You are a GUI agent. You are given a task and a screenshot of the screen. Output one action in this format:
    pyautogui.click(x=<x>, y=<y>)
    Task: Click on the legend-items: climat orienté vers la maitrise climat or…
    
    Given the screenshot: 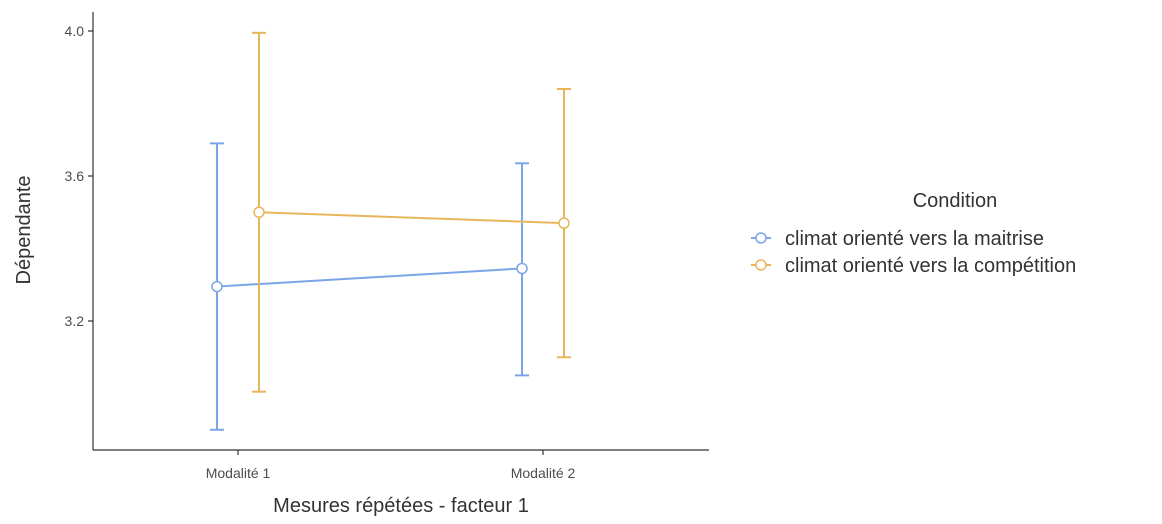 What is the action you would take?
    pyautogui.click(x=913, y=252)
    